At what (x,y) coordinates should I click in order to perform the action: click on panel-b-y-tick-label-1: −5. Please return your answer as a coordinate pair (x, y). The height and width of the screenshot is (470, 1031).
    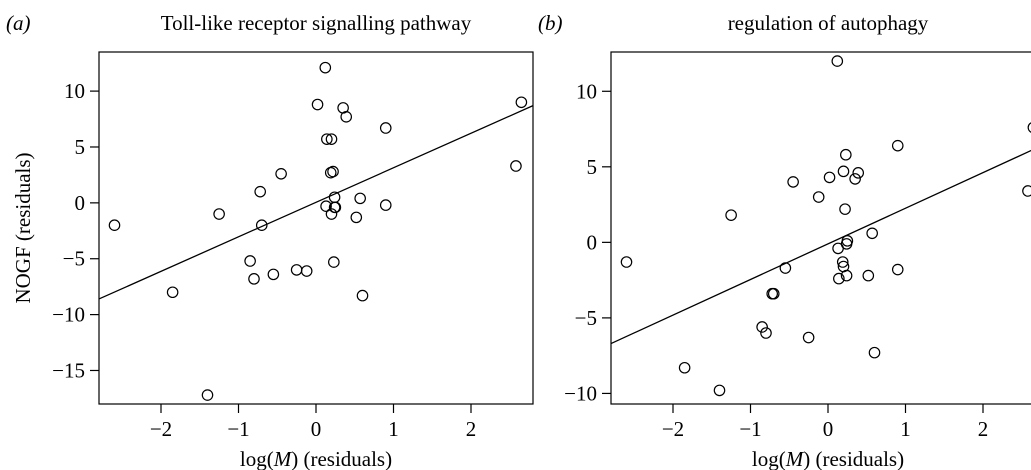
    Looking at the image, I should click on (586, 318).